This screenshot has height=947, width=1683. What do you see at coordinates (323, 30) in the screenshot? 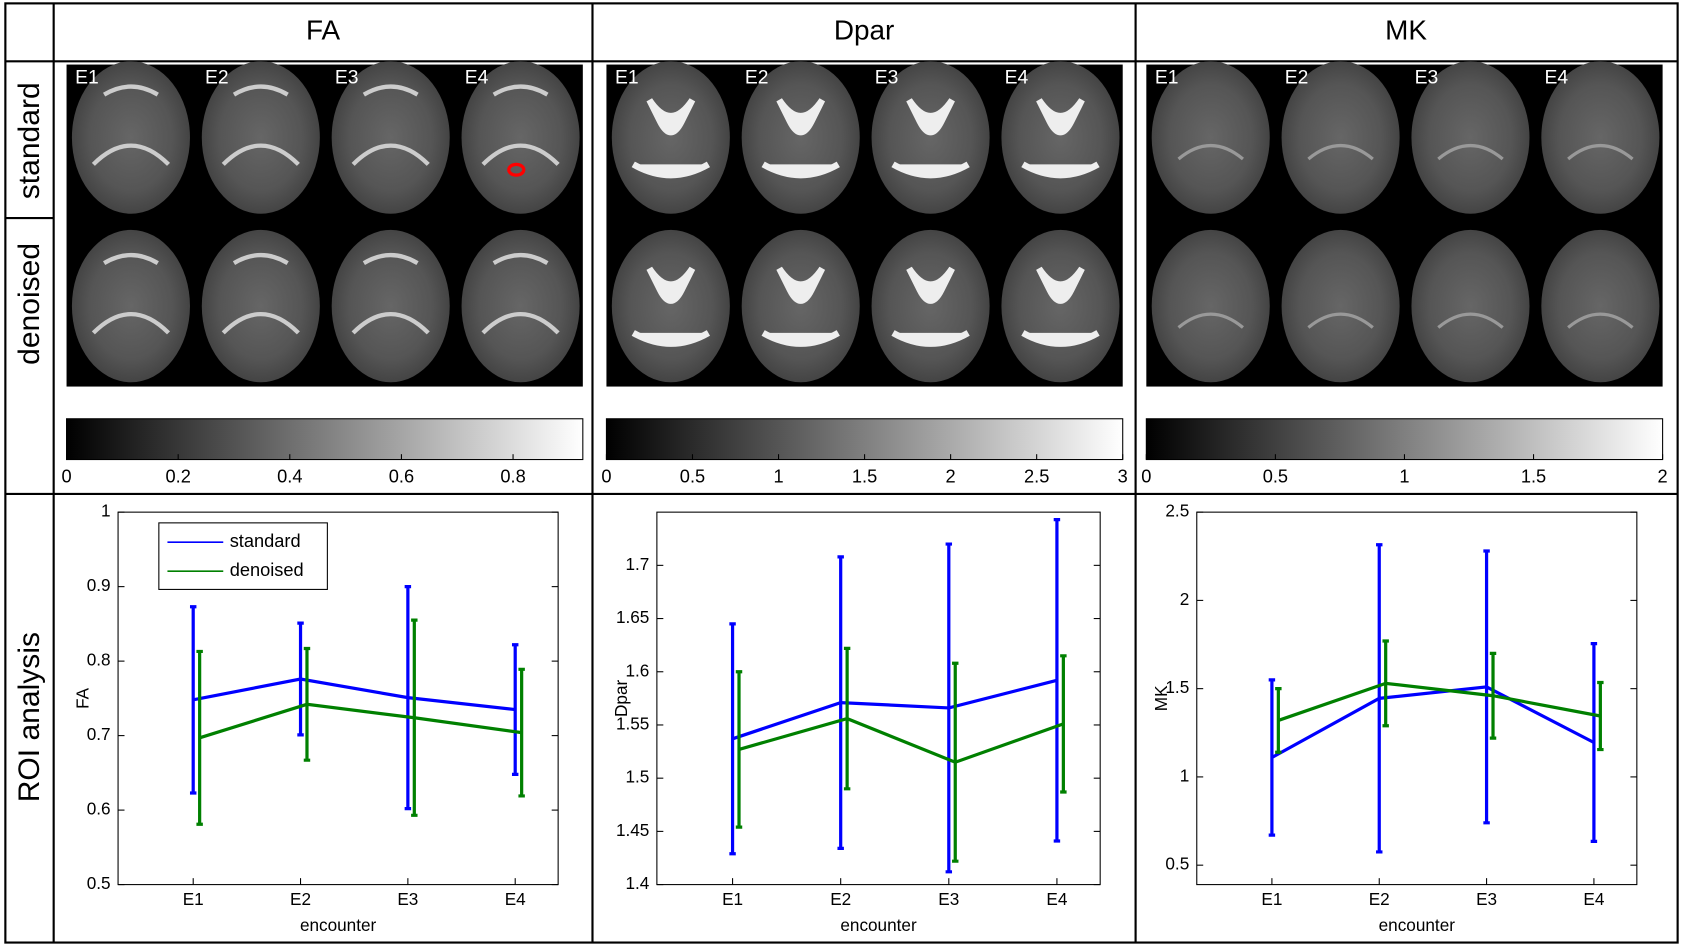
I see `column-header: FA` at bounding box center [323, 30].